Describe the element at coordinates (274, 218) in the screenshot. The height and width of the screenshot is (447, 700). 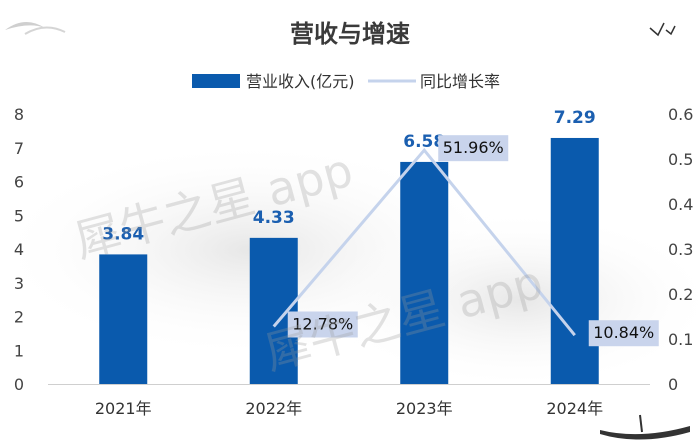
I see `bar-data-label: 4.33` at that location.